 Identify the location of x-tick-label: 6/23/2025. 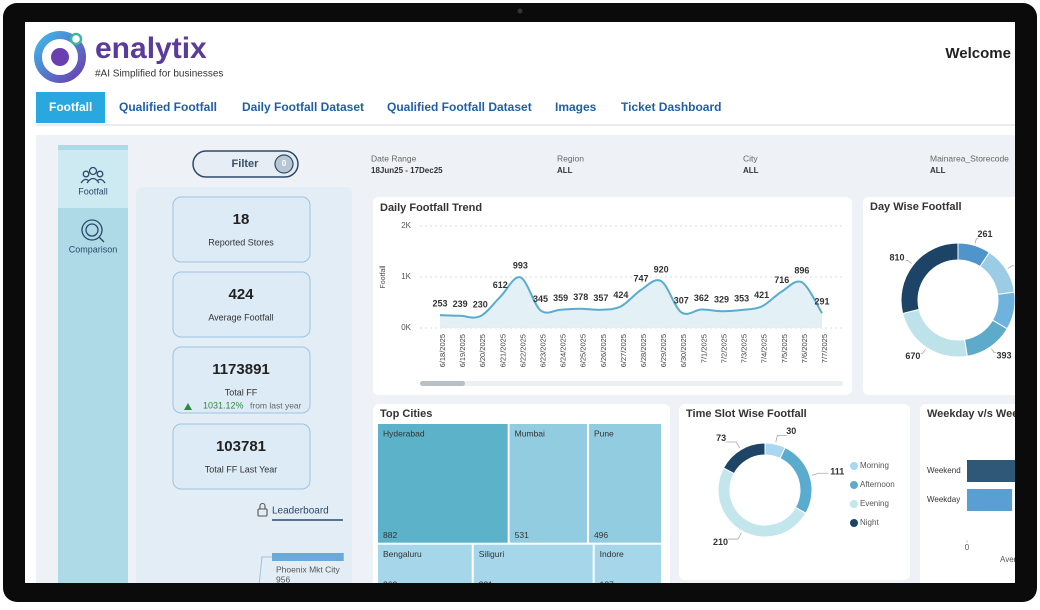
(543, 350).